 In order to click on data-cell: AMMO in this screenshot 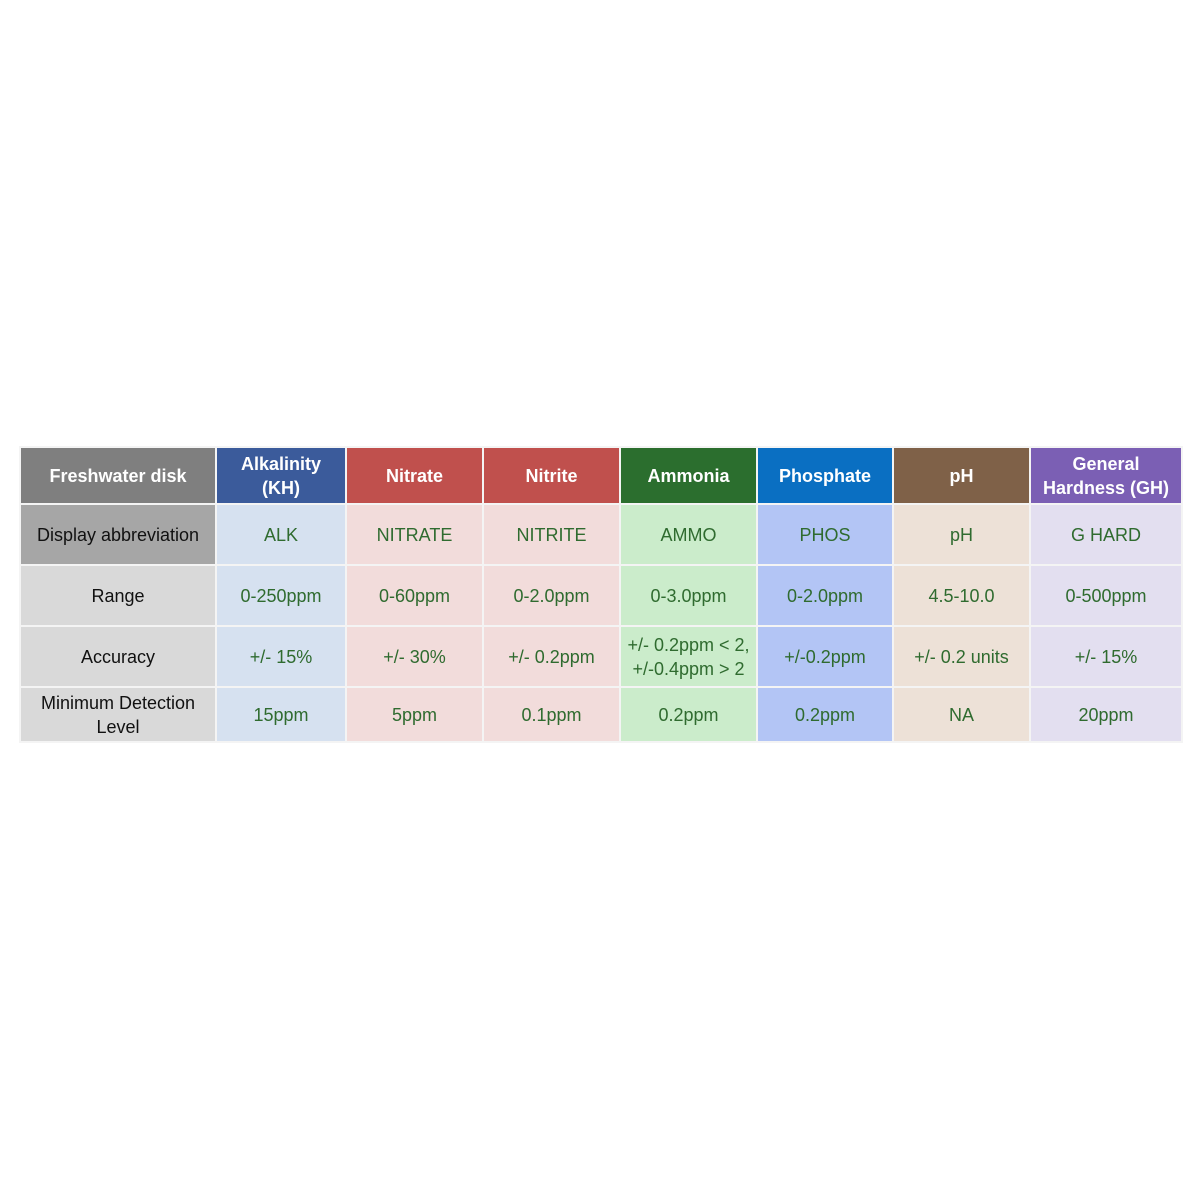, I will do `click(688, 534)`.